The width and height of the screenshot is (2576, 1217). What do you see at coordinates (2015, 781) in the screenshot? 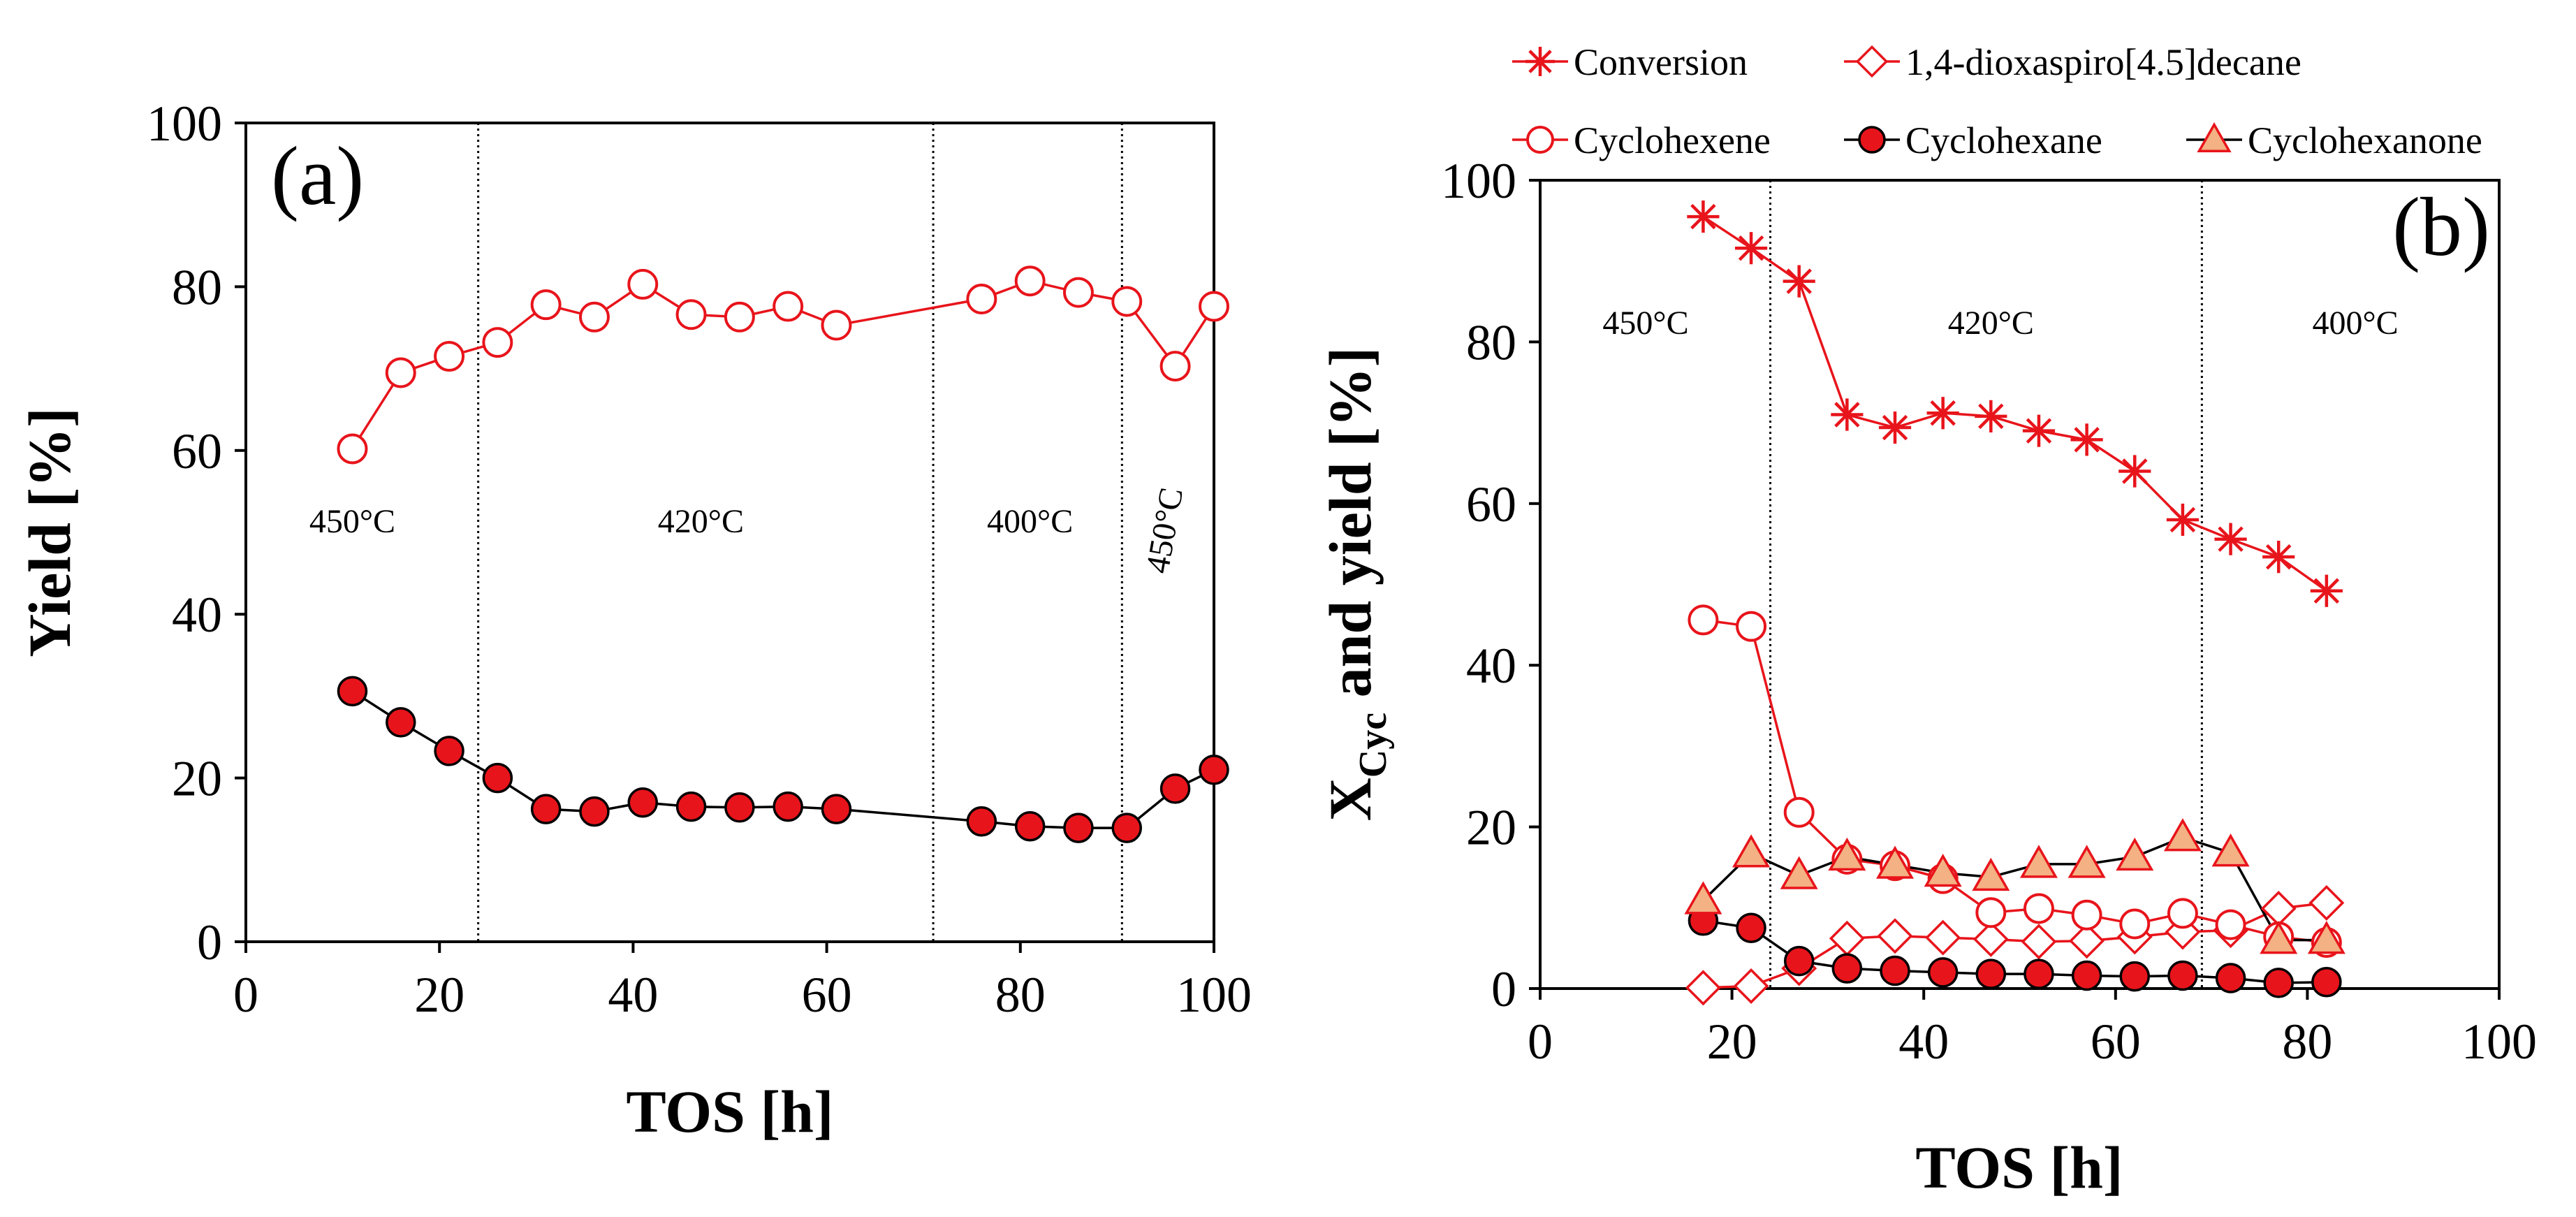
I see `b-series-line-cyclohexene` at bounding box center [2015, 781].